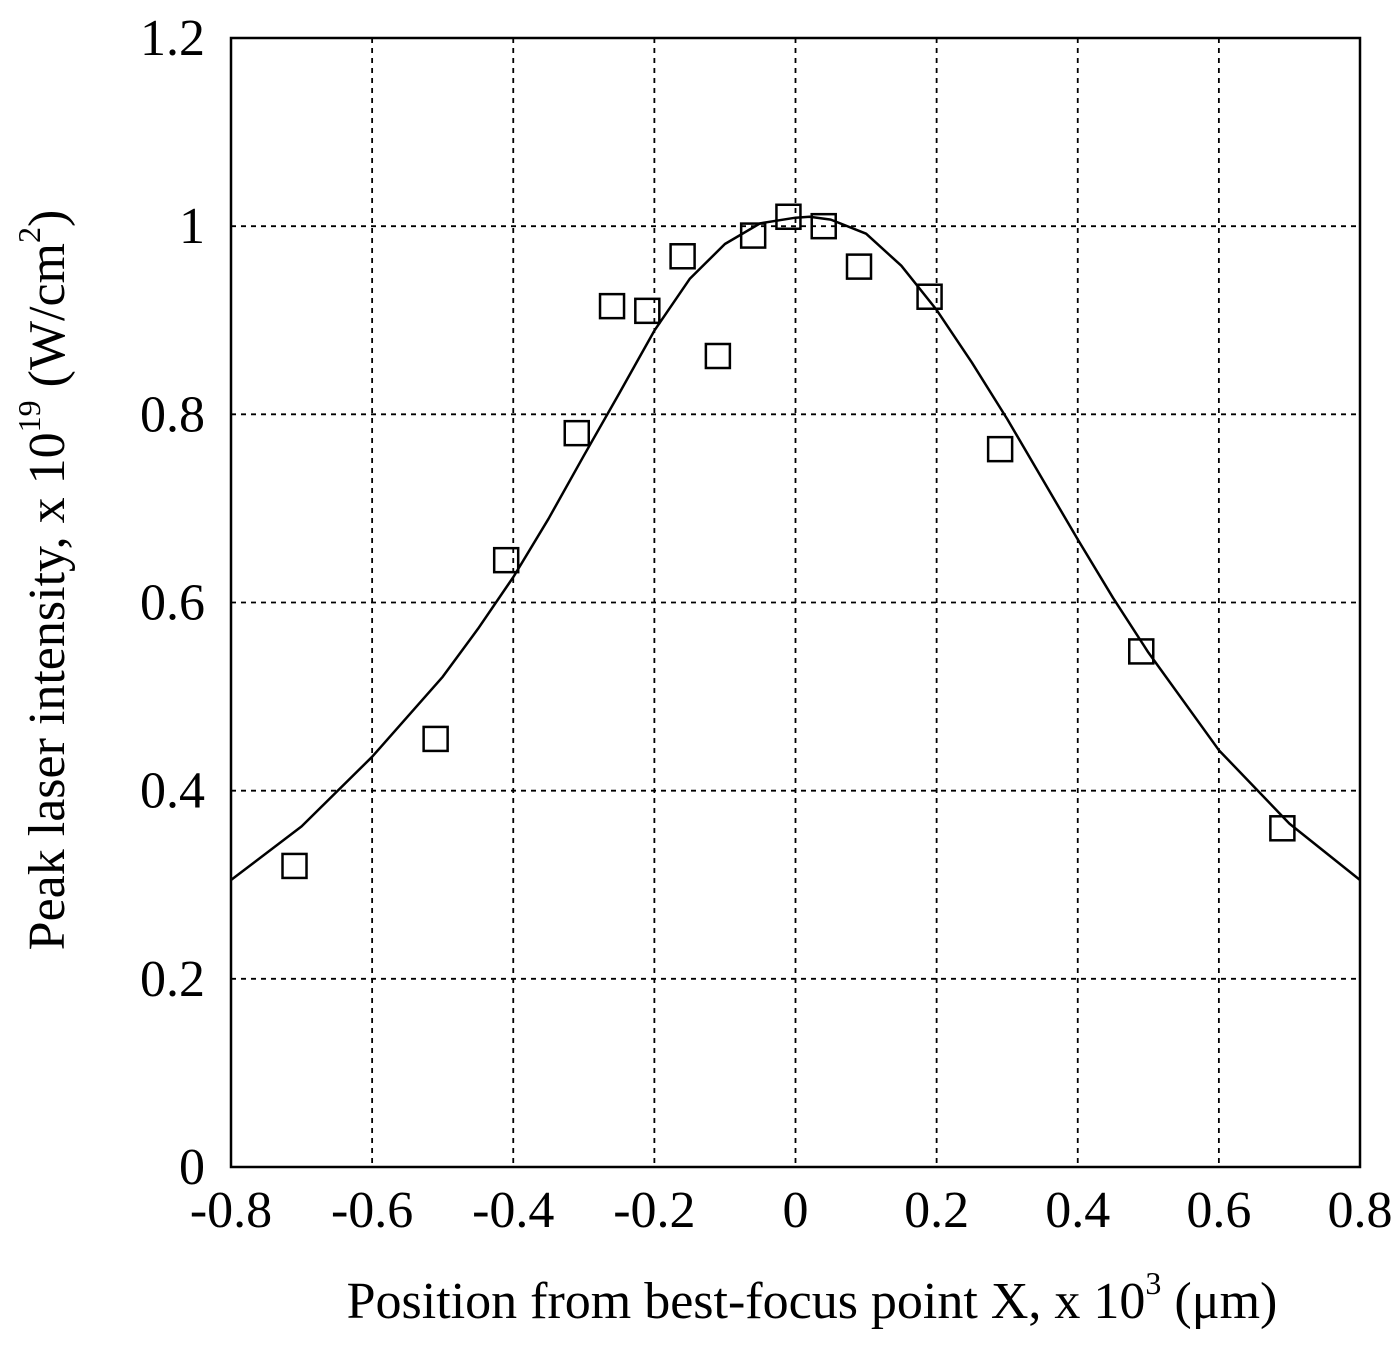  Describe the element at coordinates (172, 414) in the screenshot. I see `y-tick-label: 0.8` at that location.